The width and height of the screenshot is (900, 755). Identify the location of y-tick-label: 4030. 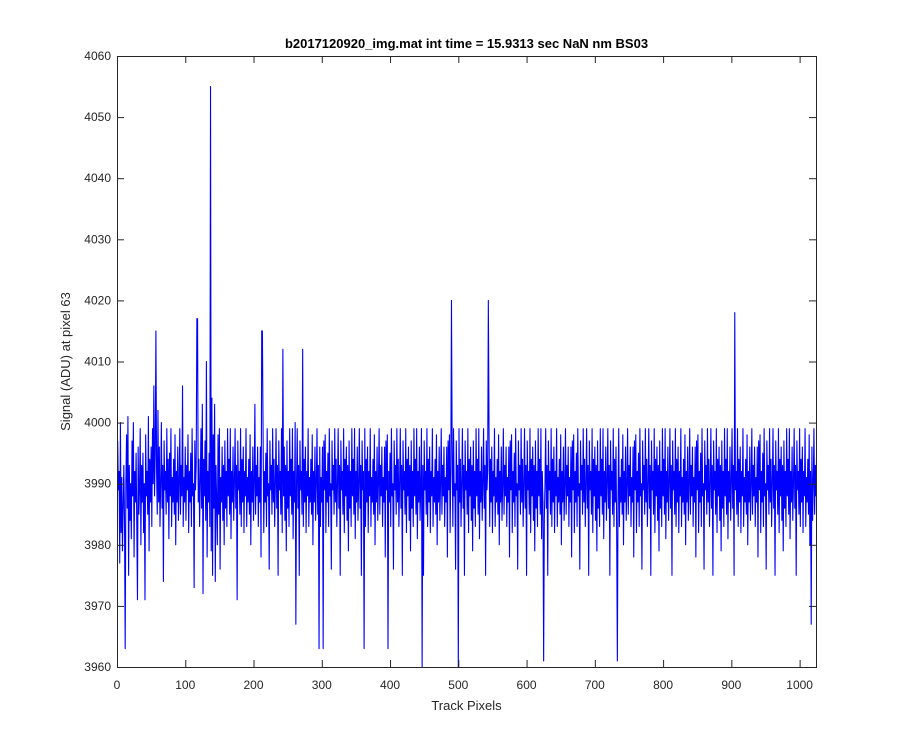
(97, 239).